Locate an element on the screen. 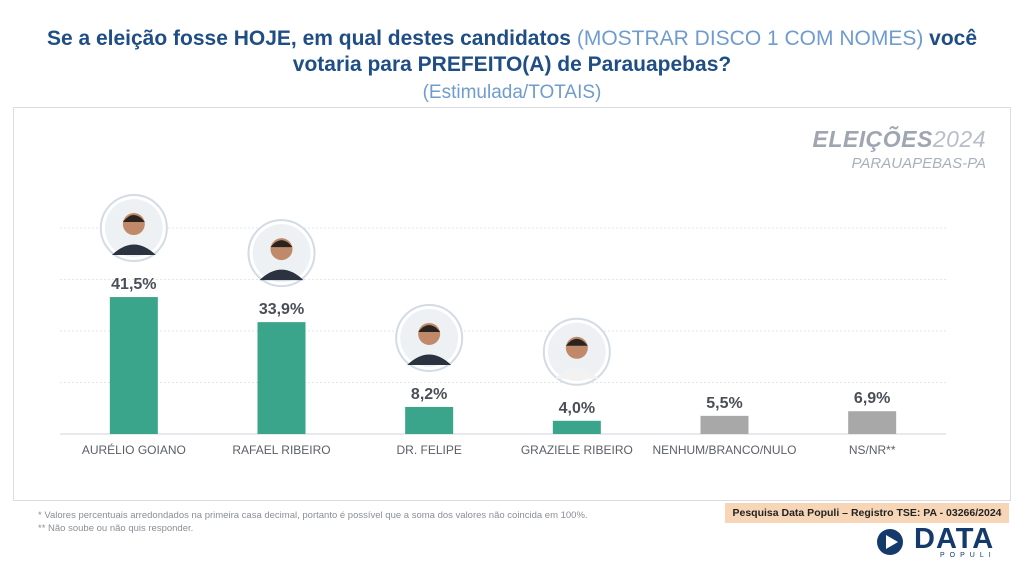  logo-subtext: POPULI is located at coordinates (968, 555).